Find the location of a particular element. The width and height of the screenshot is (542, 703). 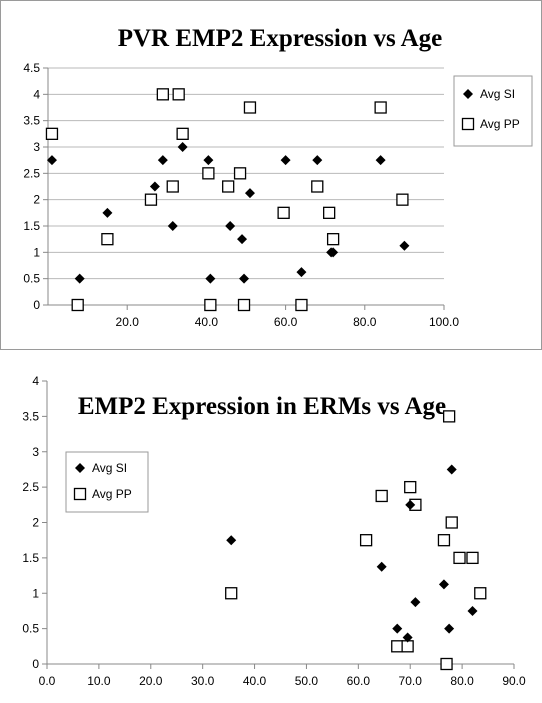

y-tick-label: 4.5 is located at coordinates (31, 68).